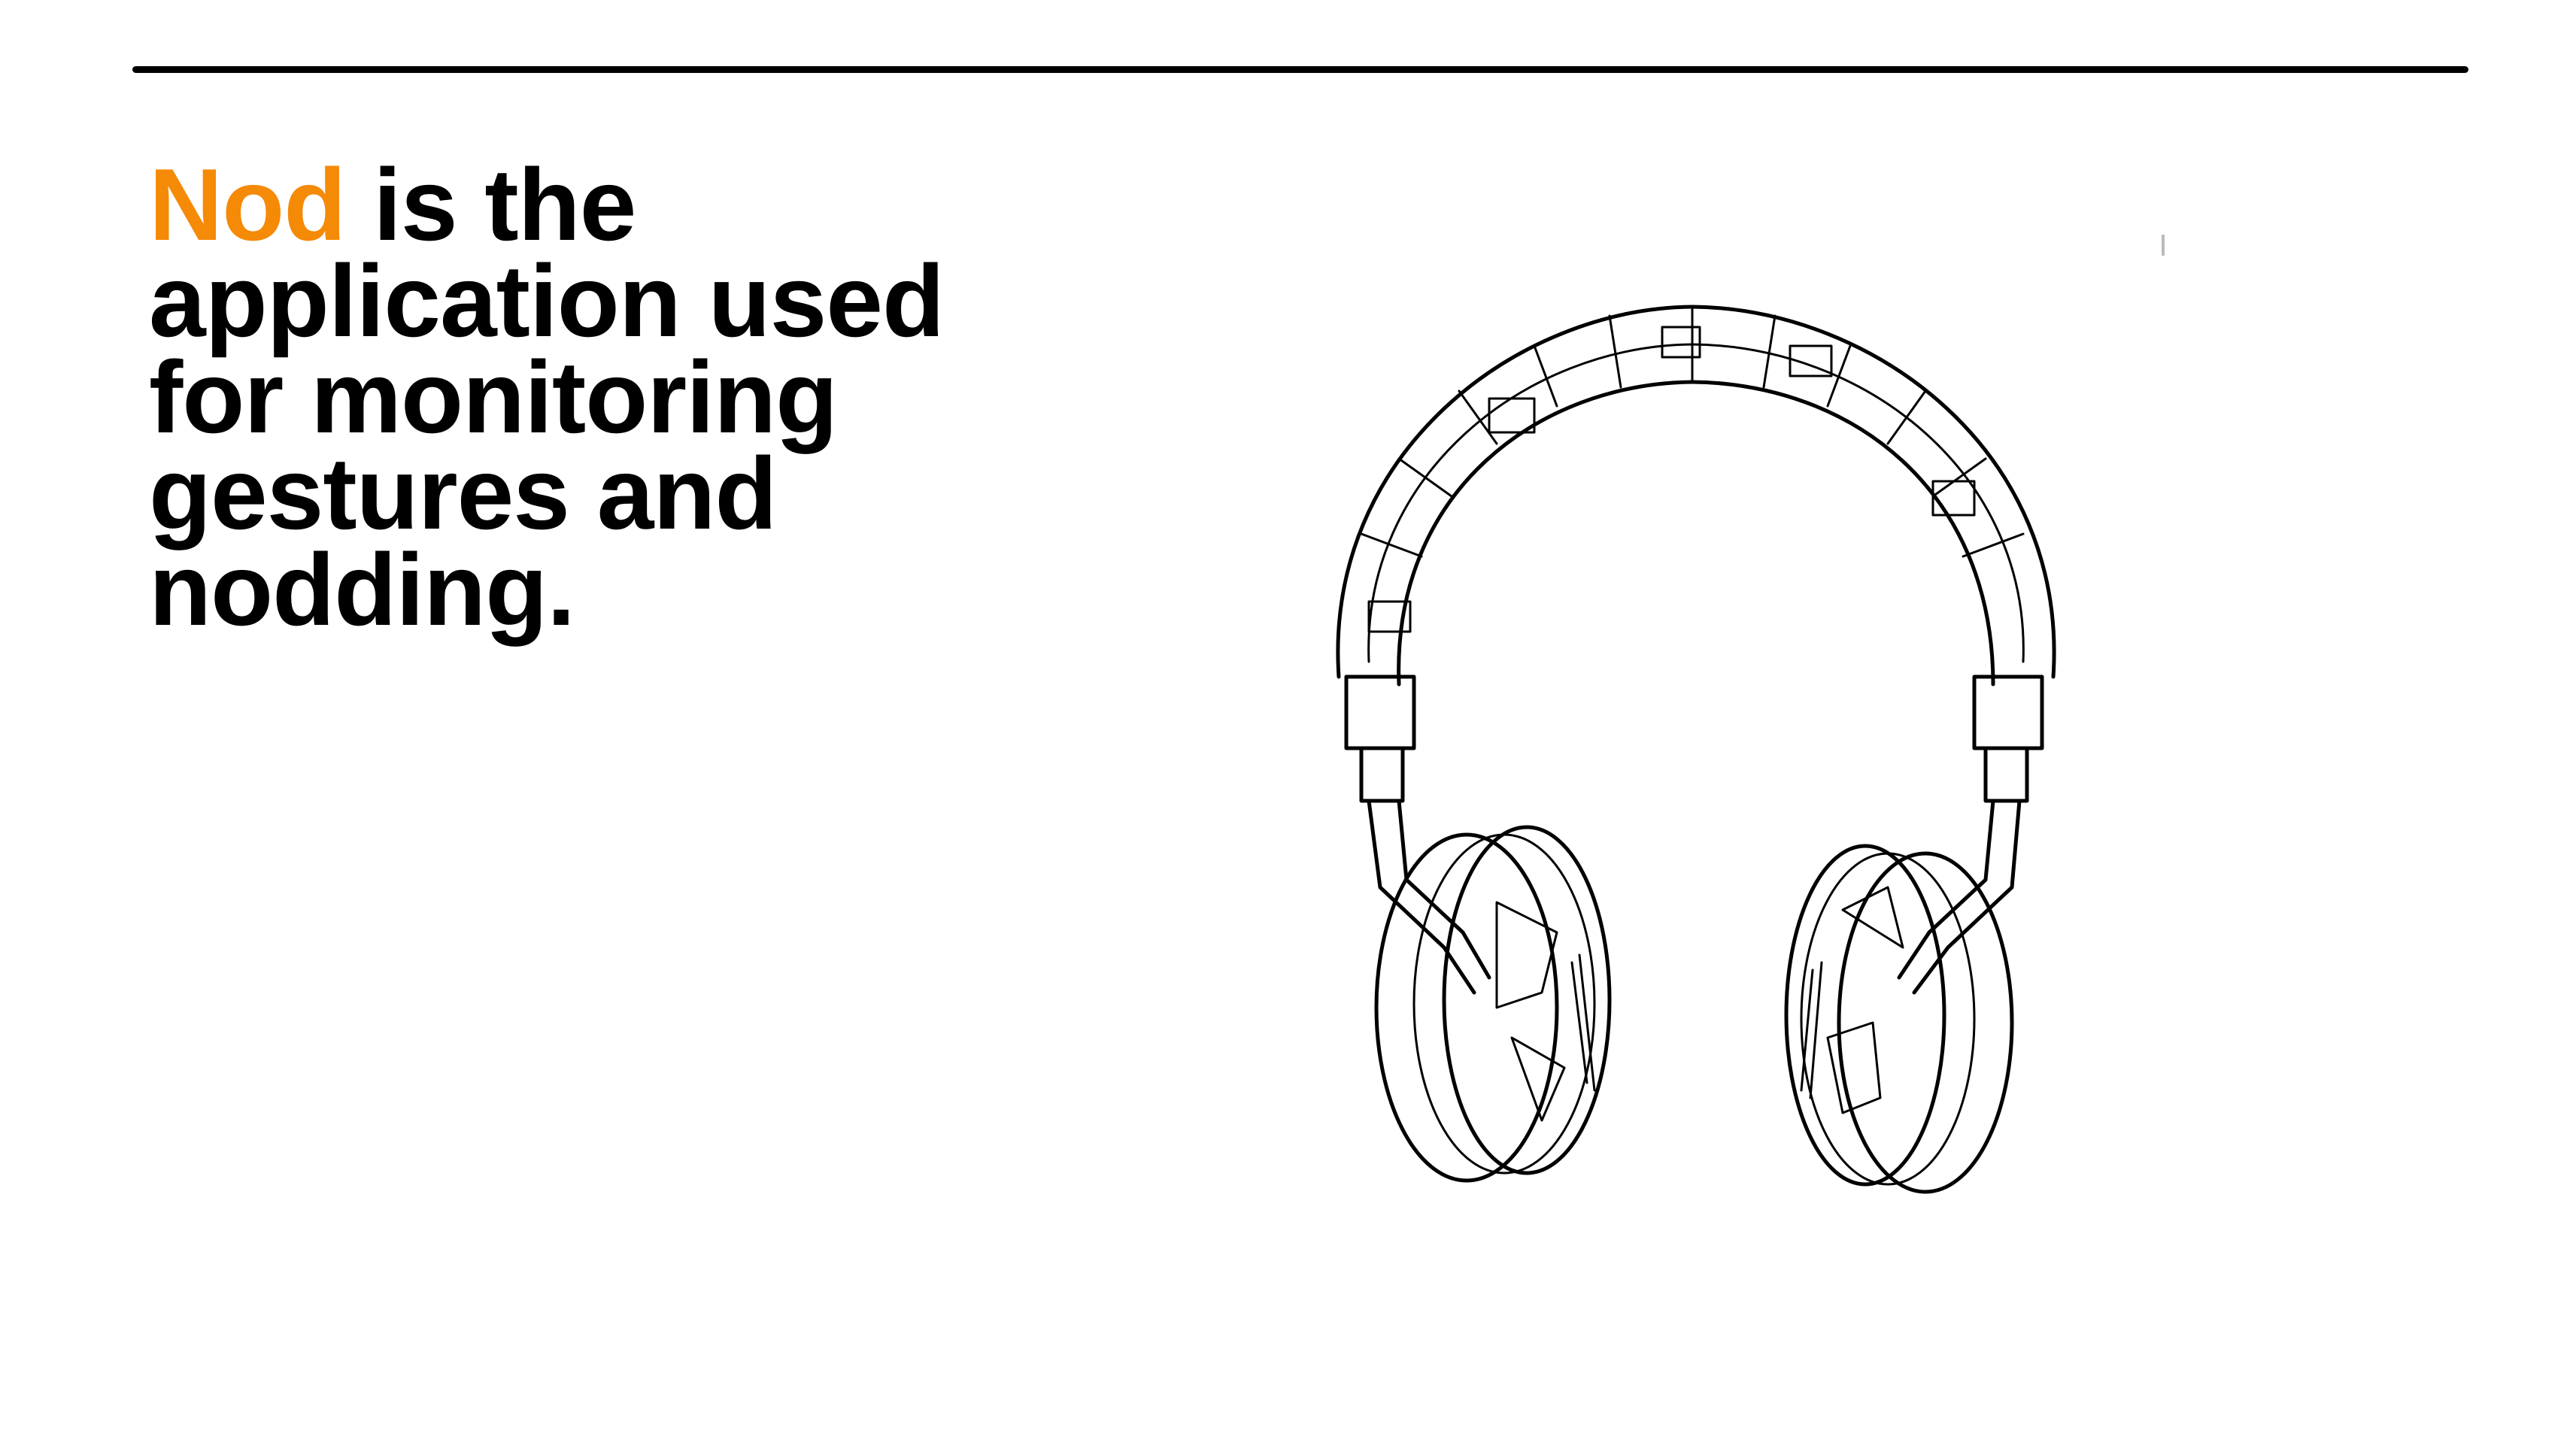 Image resolution: width=2576 pixels, height=1449 pixels. What do you see at coordinates (1527, 1000) in the screenshot?
I see `left-earcup-cushion` at bounding box center [1527, 1000].